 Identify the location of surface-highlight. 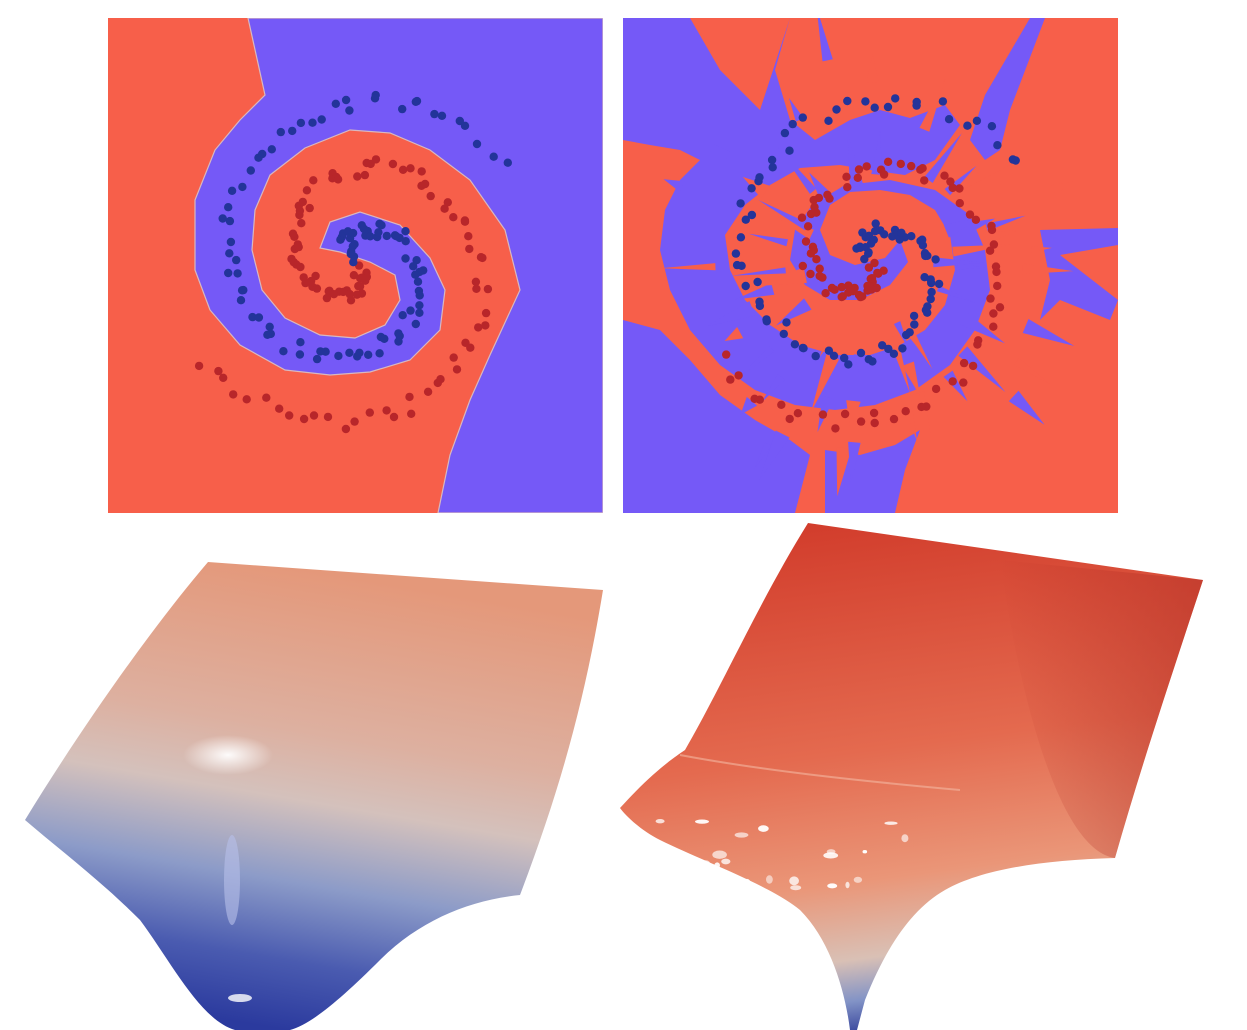
(228, 755).